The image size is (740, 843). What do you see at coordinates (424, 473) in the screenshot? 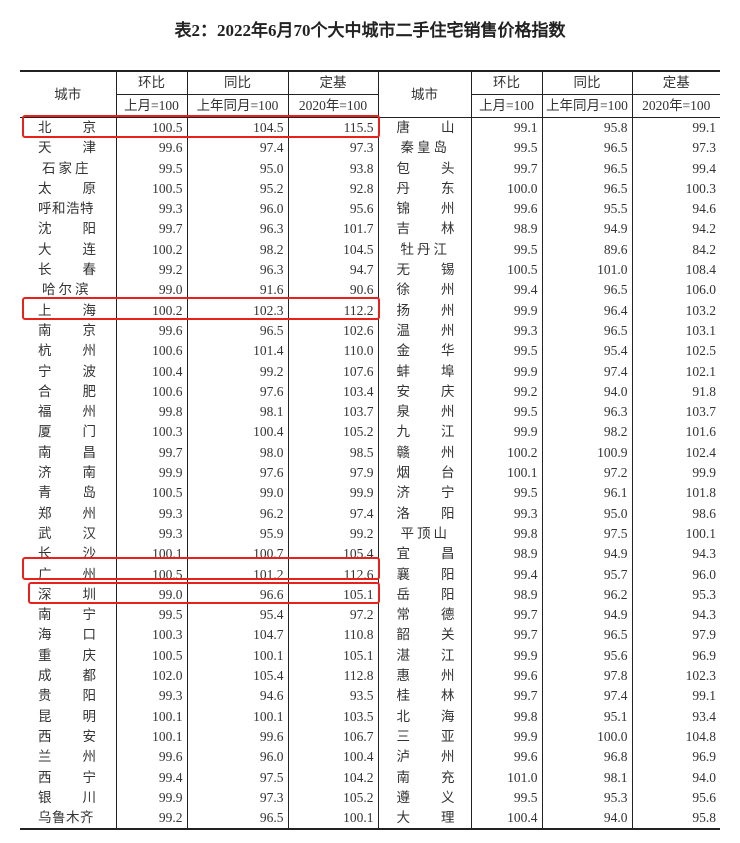
I see `city-cell: 烟台` at bounding box center [424, 473].